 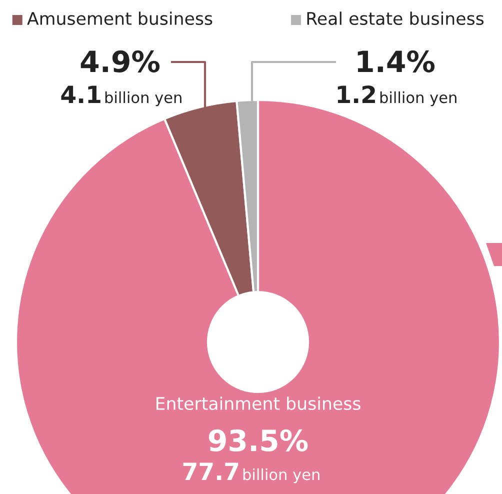 What do you see at coordinates (258, 440) in the screenshot?
I see `data-label: 93.5%` at bounding box center [258, 440].